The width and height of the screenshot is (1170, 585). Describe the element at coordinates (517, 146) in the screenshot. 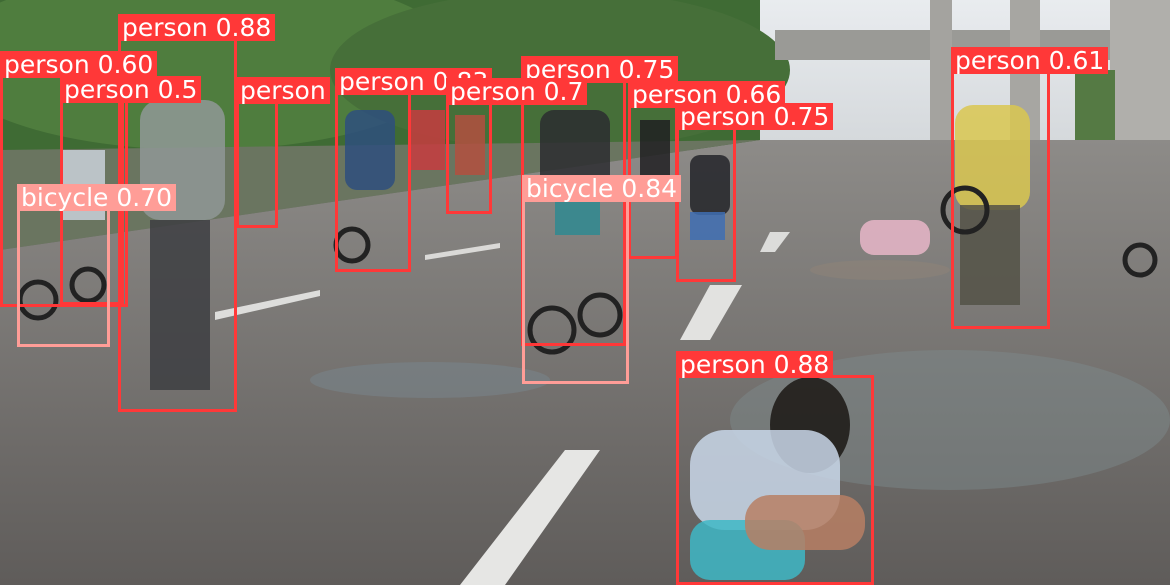

I see `person-detection-box: person 0.7` at that location.